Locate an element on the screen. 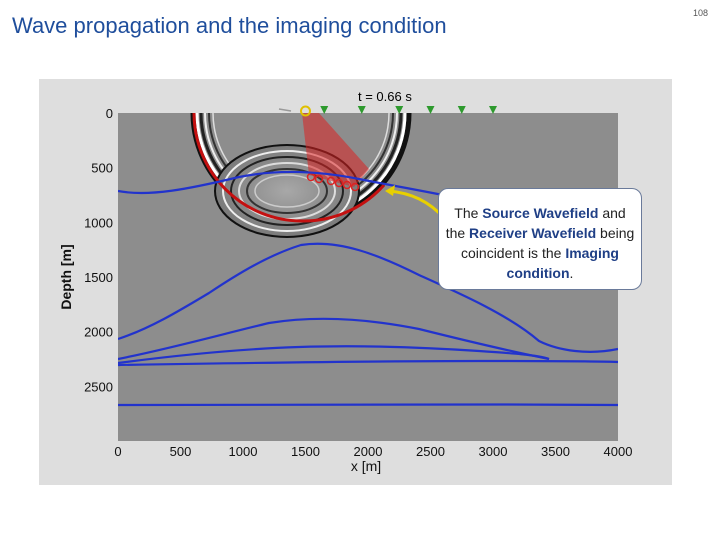  callout-text-mid1: and the is located at coordinates (535, 223).